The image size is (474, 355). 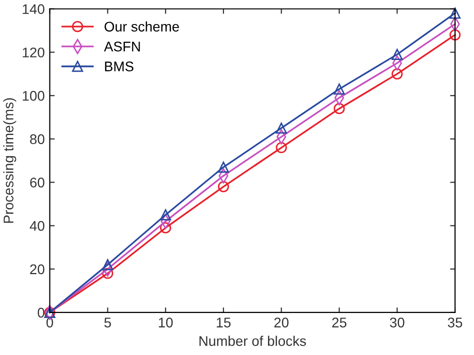 I want to click on y-tick-label: 100, so click(x=33, y=95).